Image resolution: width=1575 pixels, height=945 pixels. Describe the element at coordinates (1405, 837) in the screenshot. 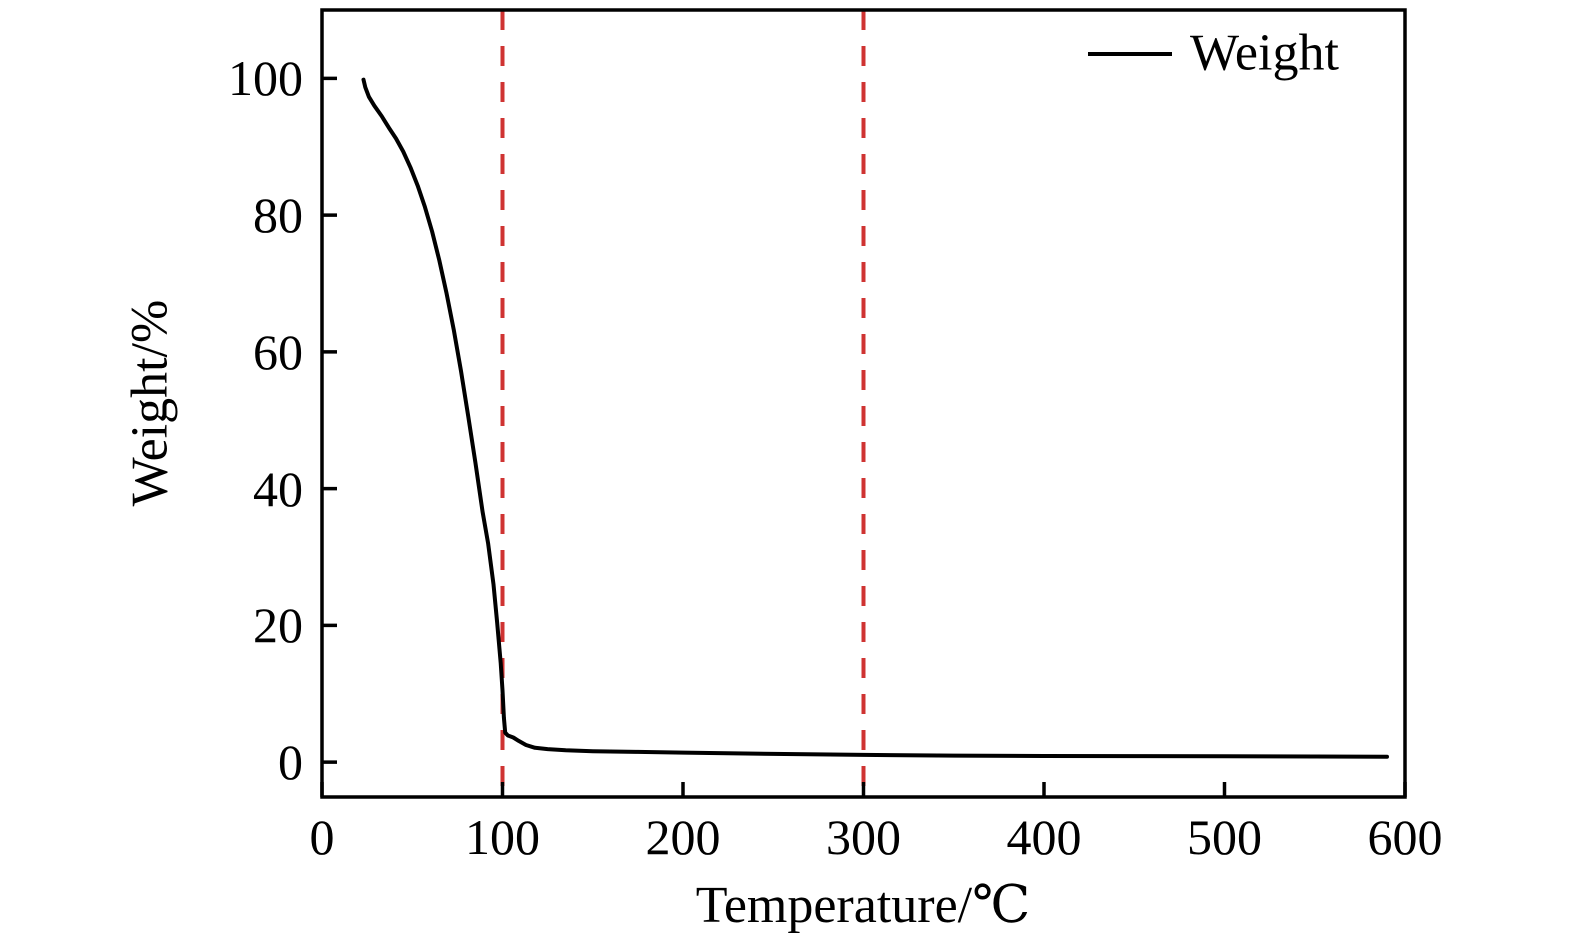

I see `x-tick-label-600: 600` at that location.